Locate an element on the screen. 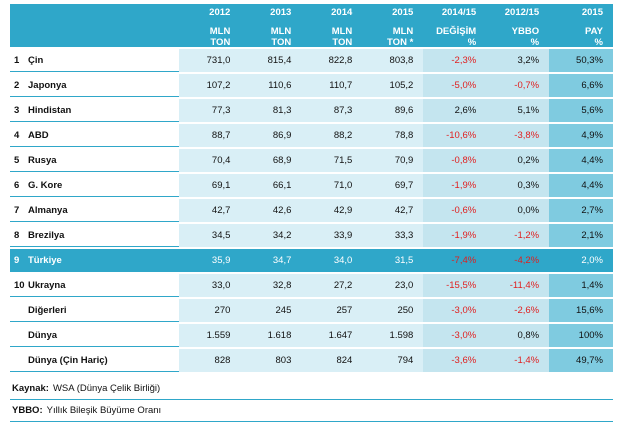 Image resolution: width=619 pixels, height=425 pixels. value-cell-v2014: 257 is located at coordinates (332, 310).